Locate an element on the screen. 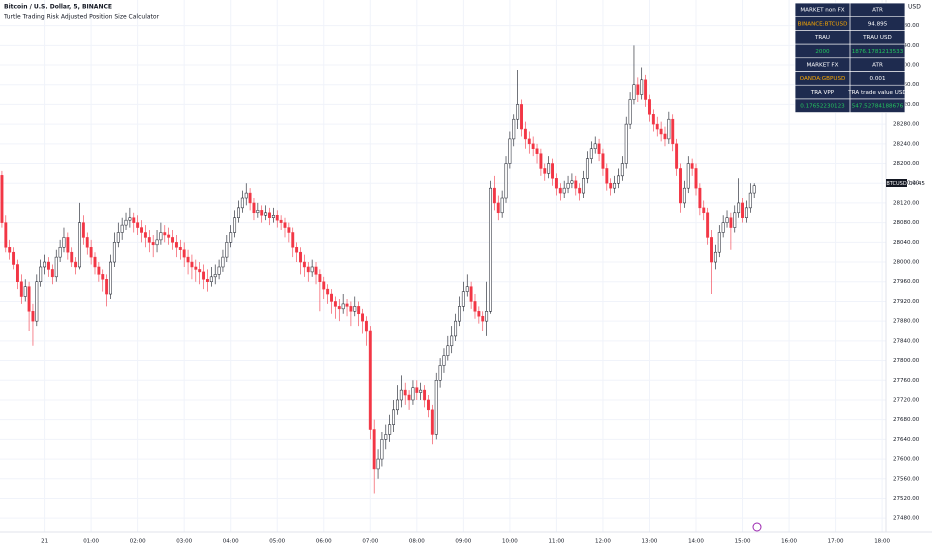 The image size is (932, 550). y-tick-label: 27960.00 is located at coordinates (906, 282).